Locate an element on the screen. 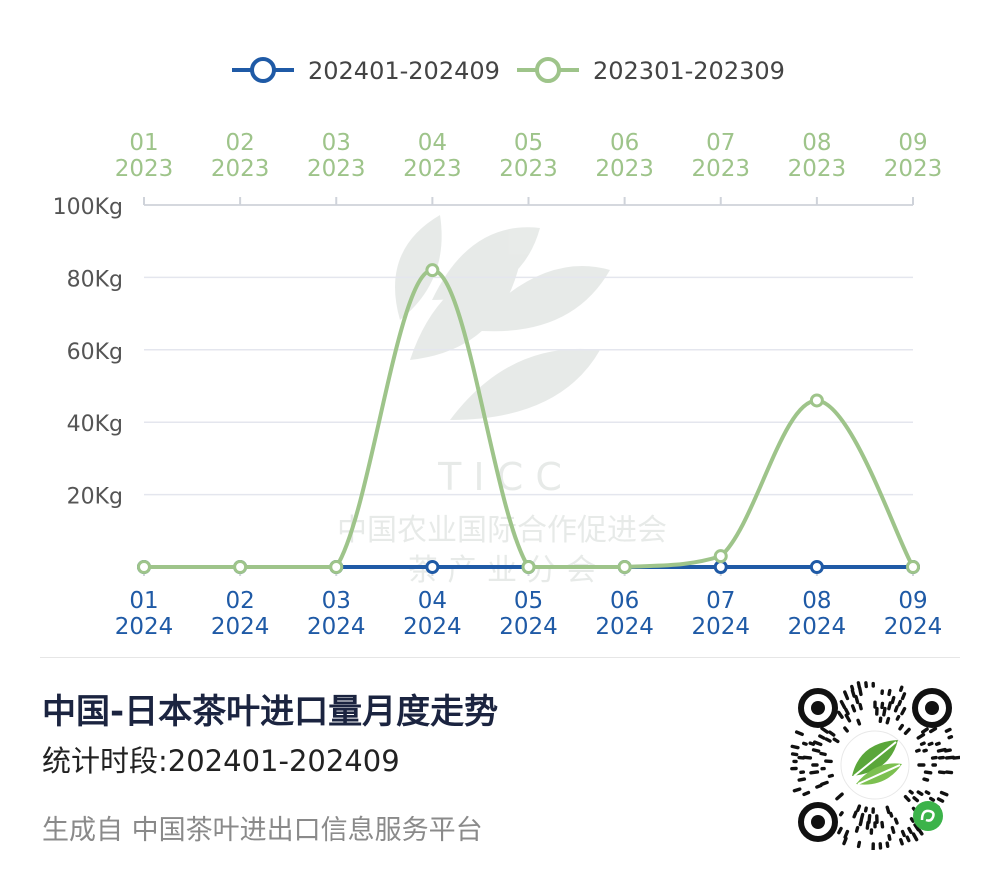 The image size is (1000, 884). y-tick-label: 80Kg is located at coordinates (95, 279).